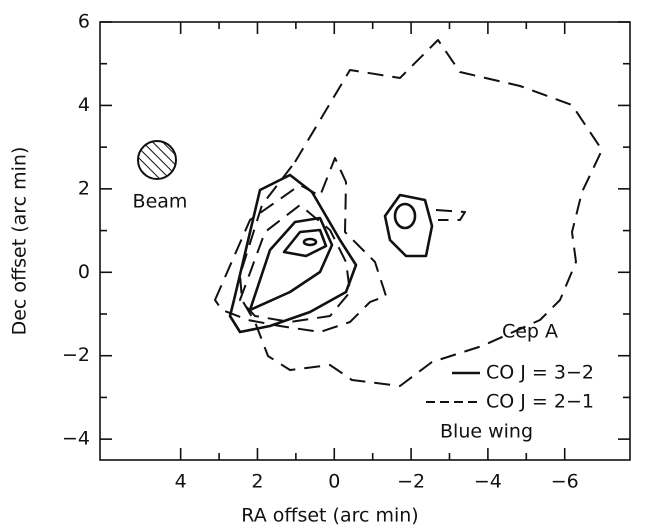  Describe the element at coordinates (157, 160) in the screenshot. I see `beam` at that location.